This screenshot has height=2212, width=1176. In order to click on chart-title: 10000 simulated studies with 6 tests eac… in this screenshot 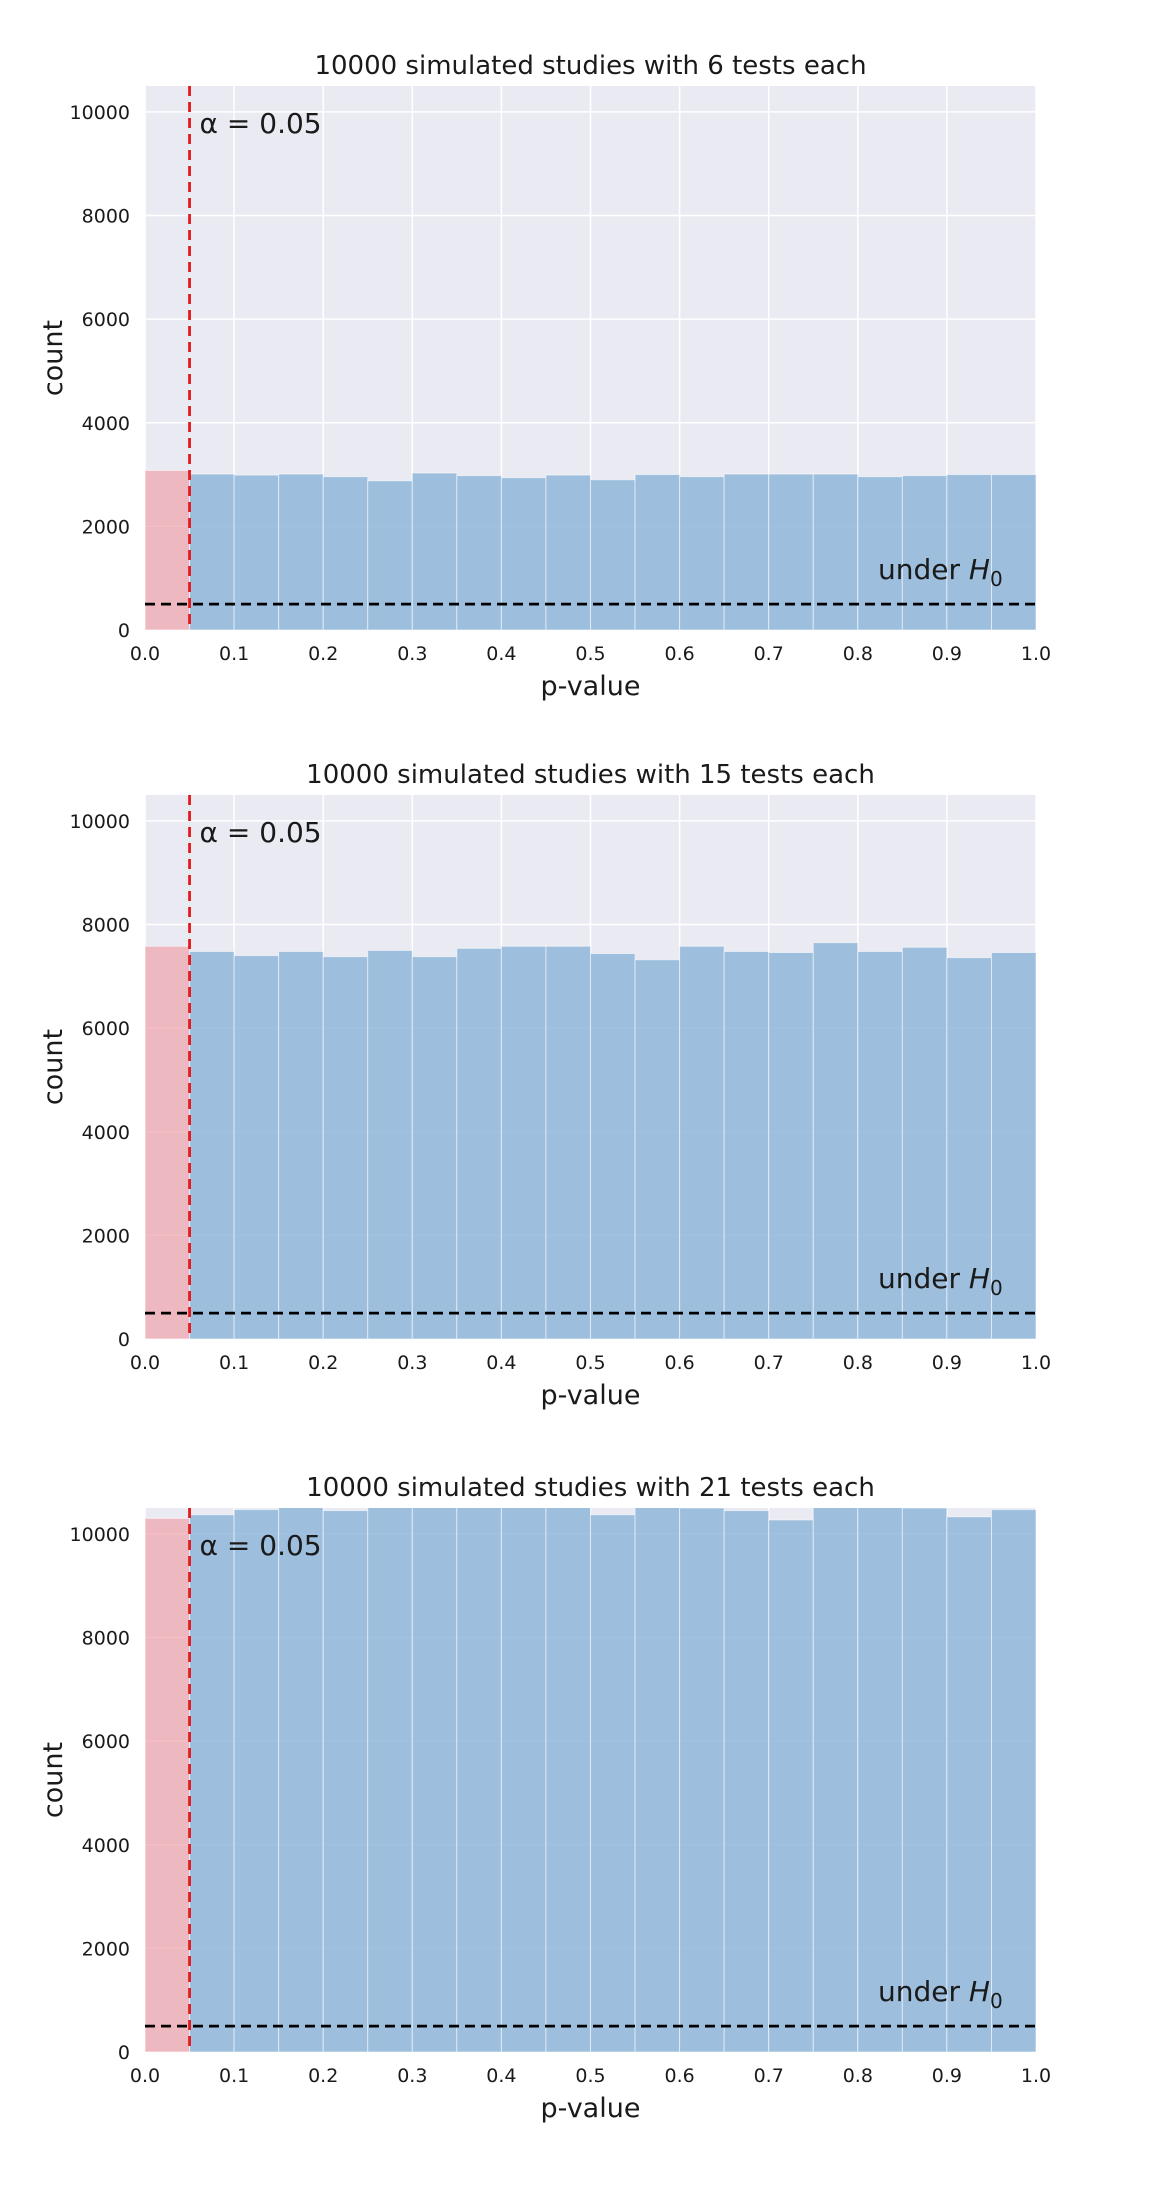, I will do `click(590, 66)`.